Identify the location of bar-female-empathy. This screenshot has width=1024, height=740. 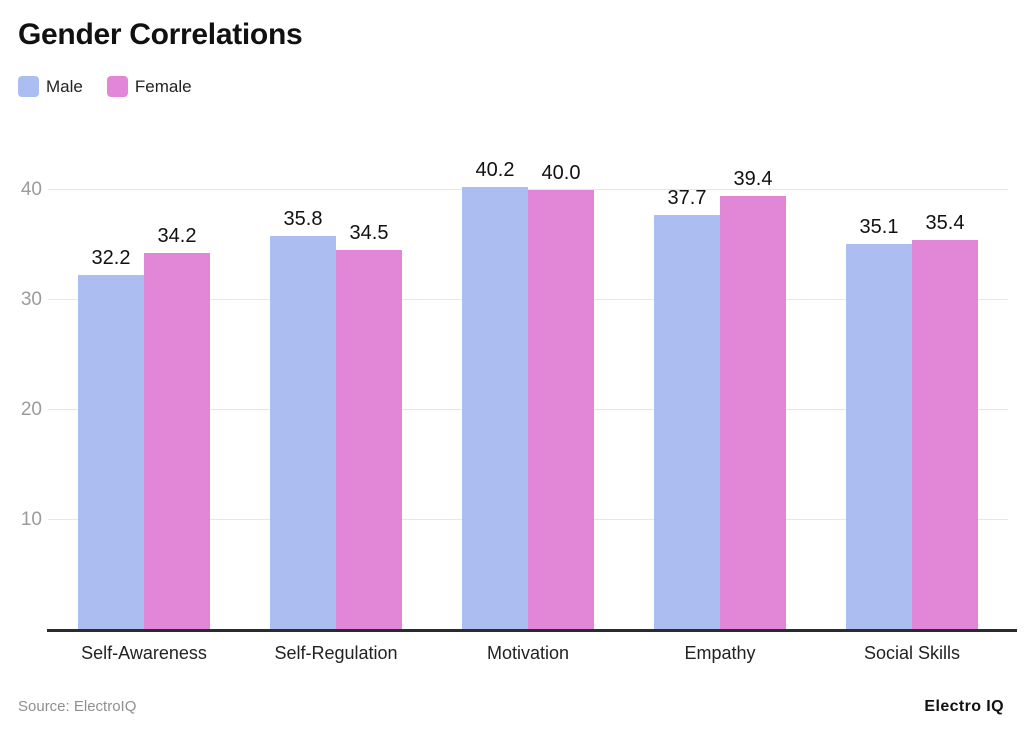
(753, 413).